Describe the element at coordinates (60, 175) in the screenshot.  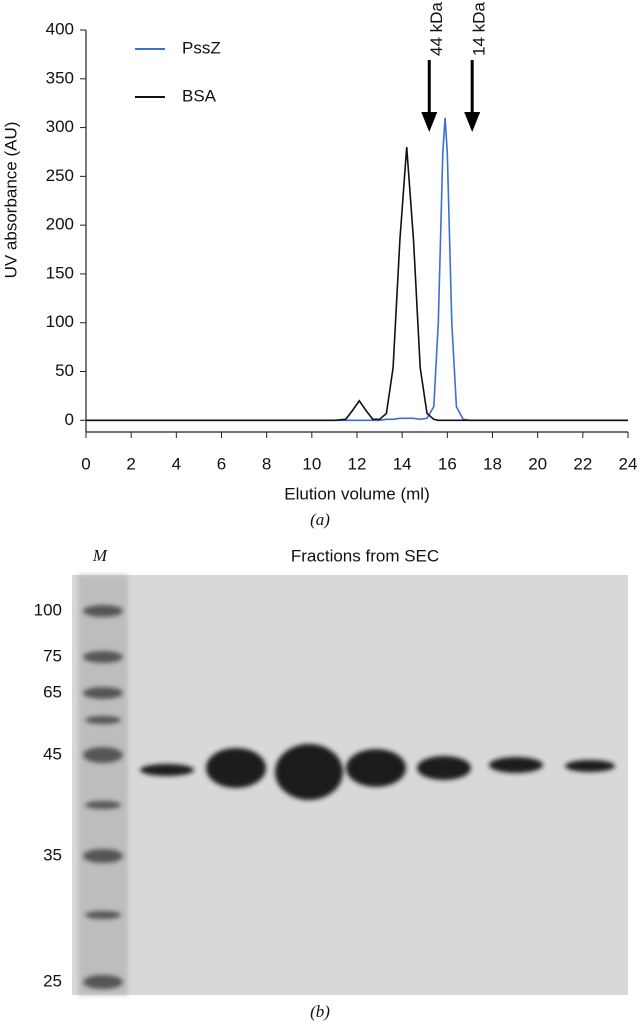
I see `y-tick-label: 250` at that location.